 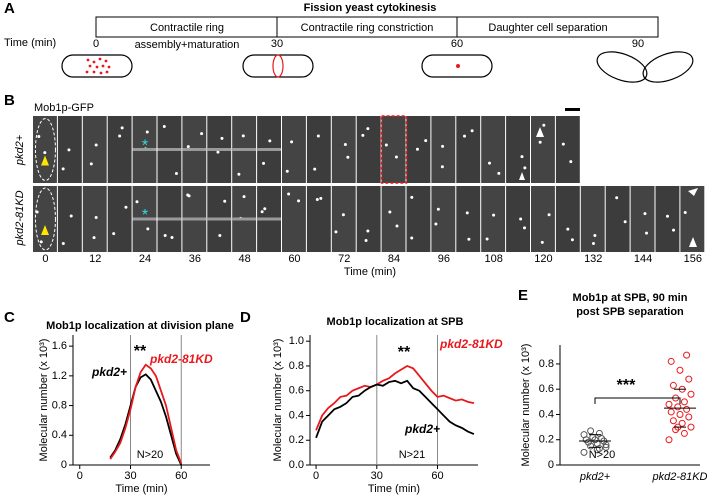 What do you see at coordinates (30, 43) in the screenshot?
I see `time-label: Time (min)` at bounding box center [30, 43].